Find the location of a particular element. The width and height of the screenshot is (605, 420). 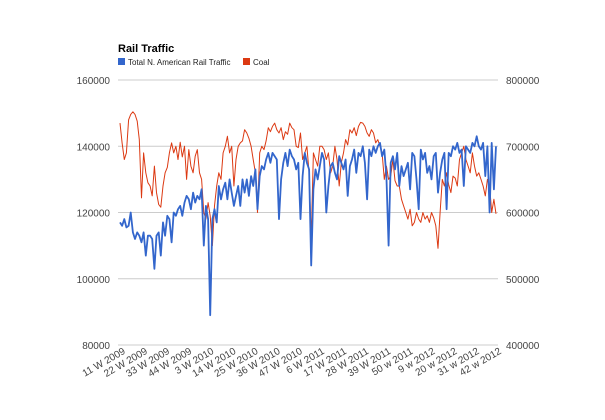

left-tick-label: 120000 is located at coordinates (94, 214).